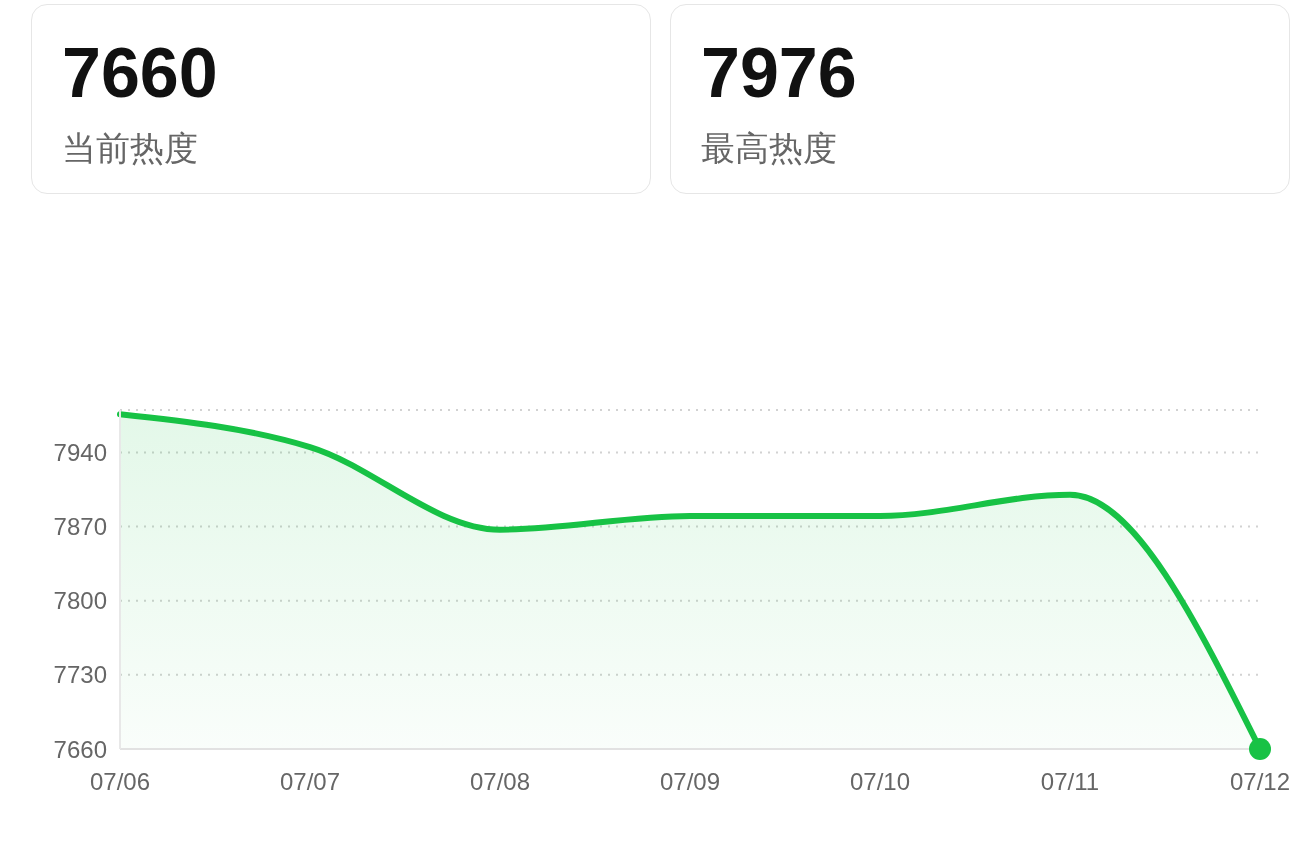  I want to click on x-tick-label: 07/12, so click(1260, 782).